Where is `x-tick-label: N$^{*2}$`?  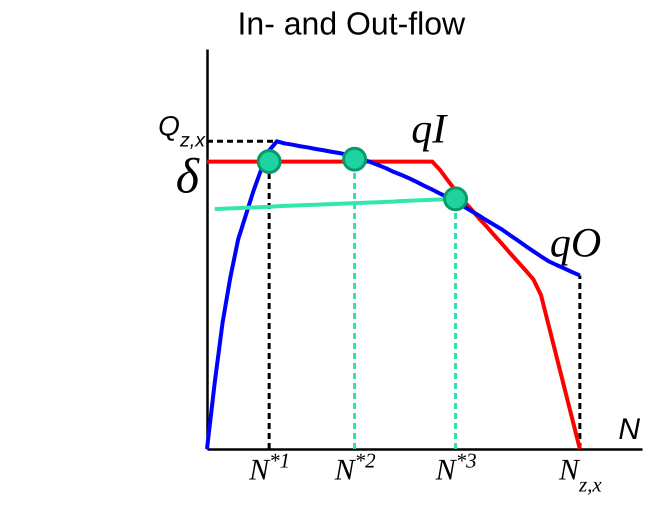
x-tick-label: N$^{*2}$ is located at coordinates (355, 467).